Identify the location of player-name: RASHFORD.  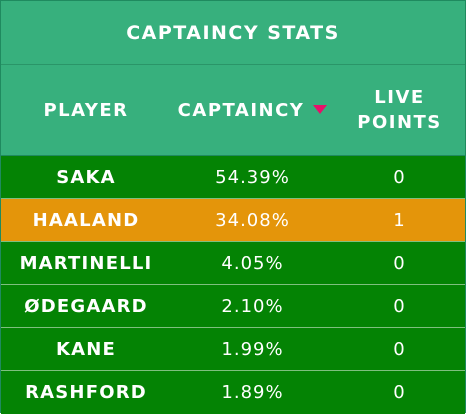
(86, 392).